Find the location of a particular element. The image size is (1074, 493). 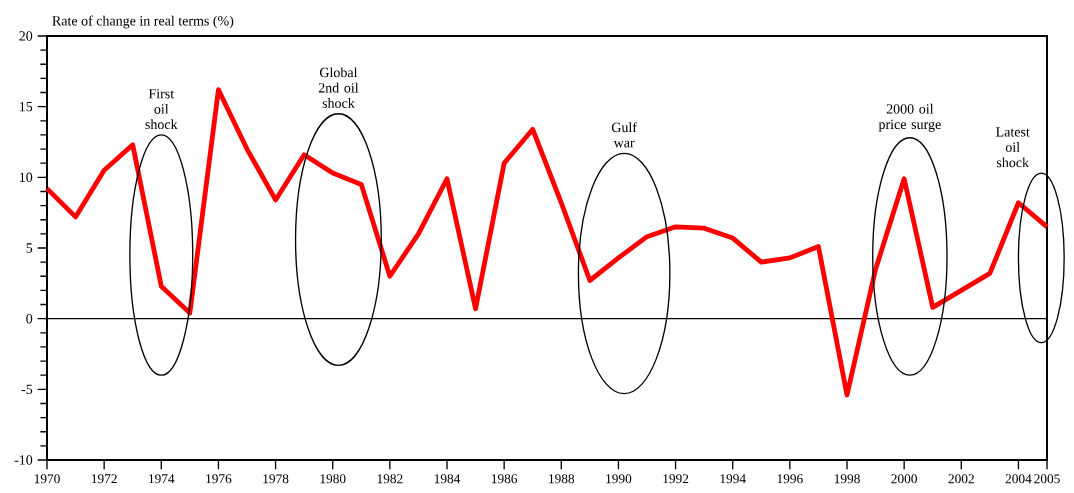

x-tick-label: 1970 is located at coordinates (47, 479).